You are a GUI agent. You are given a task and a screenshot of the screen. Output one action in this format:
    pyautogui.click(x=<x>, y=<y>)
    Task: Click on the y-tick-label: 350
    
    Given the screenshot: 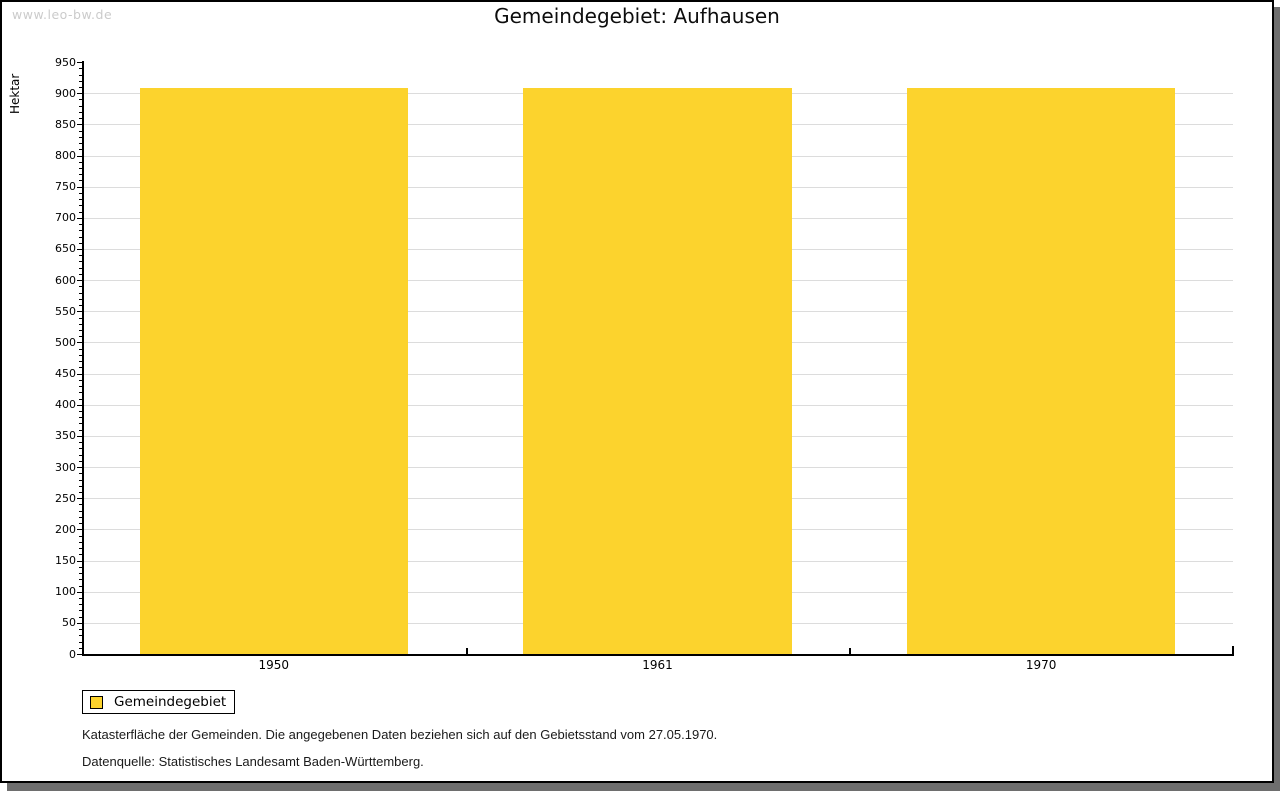 What is the action you would take?
    pyautogui.click(x=65, y=436)
    